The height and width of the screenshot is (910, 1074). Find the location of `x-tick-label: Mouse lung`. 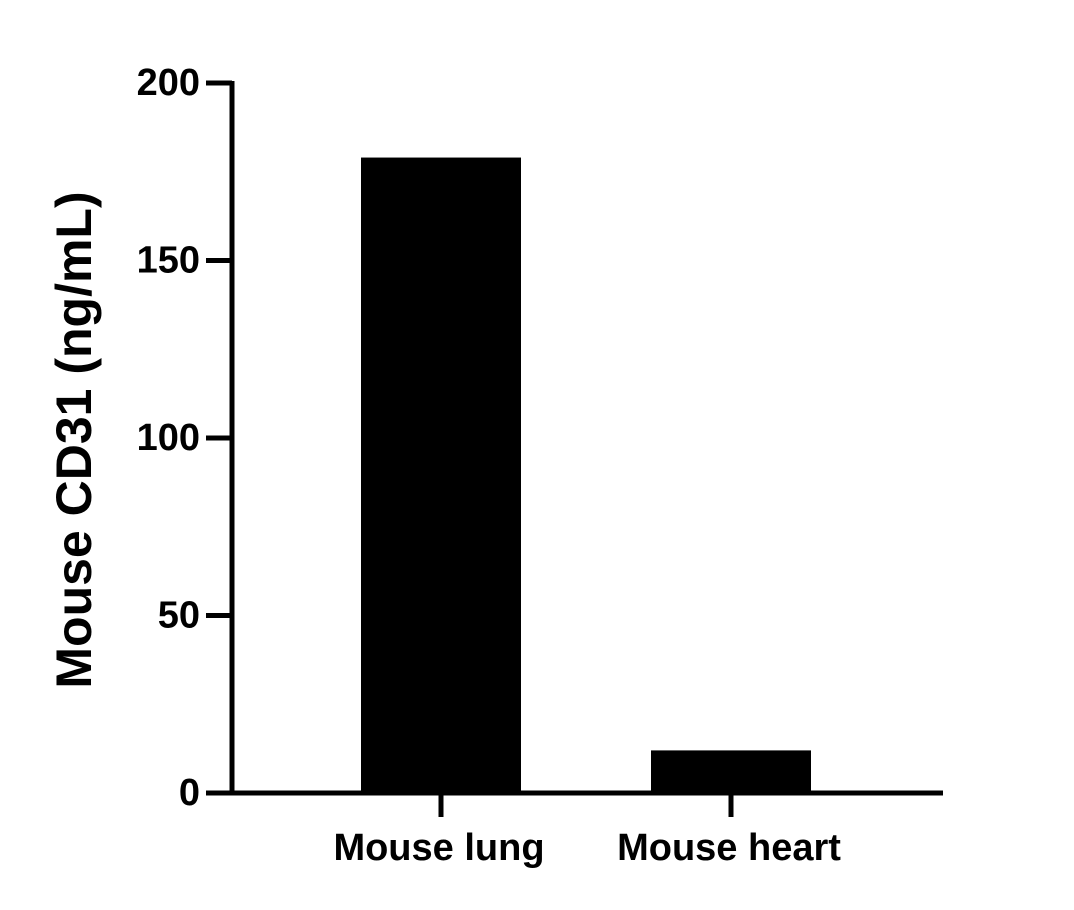

x-tick-label: Mouse lung is located at coordinates (438, 848).